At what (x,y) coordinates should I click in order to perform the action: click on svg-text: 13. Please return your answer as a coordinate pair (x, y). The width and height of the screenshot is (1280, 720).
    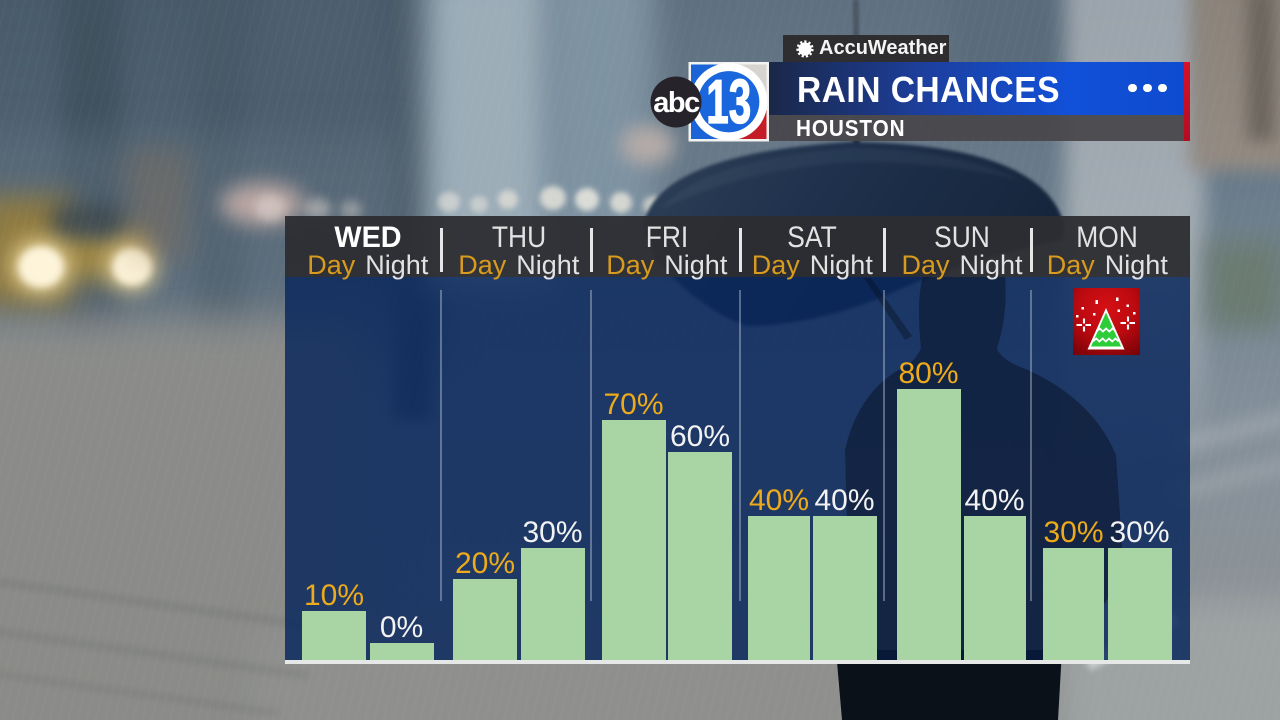
    Looking at the image, I should click on (728, 102).